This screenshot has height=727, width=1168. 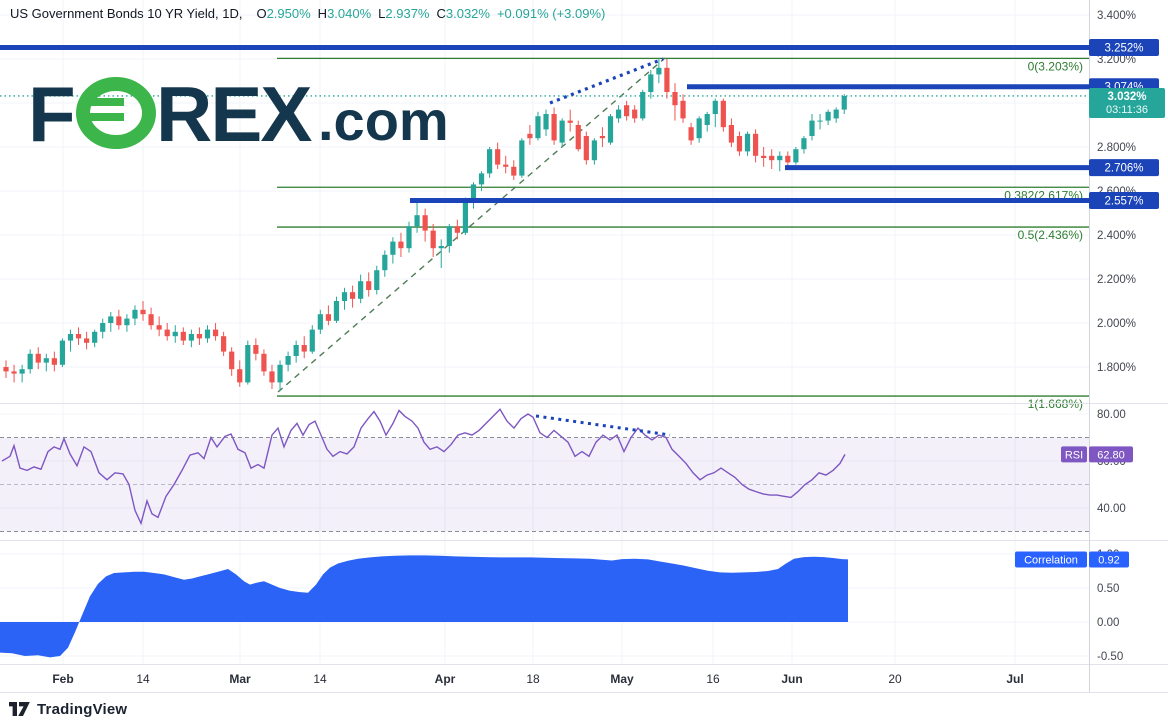 What do you see at coordinates (1050, 235) in the screenshot?
I see `fib-label: 0.5(2.436%)` at bounding box center [1050, 235].